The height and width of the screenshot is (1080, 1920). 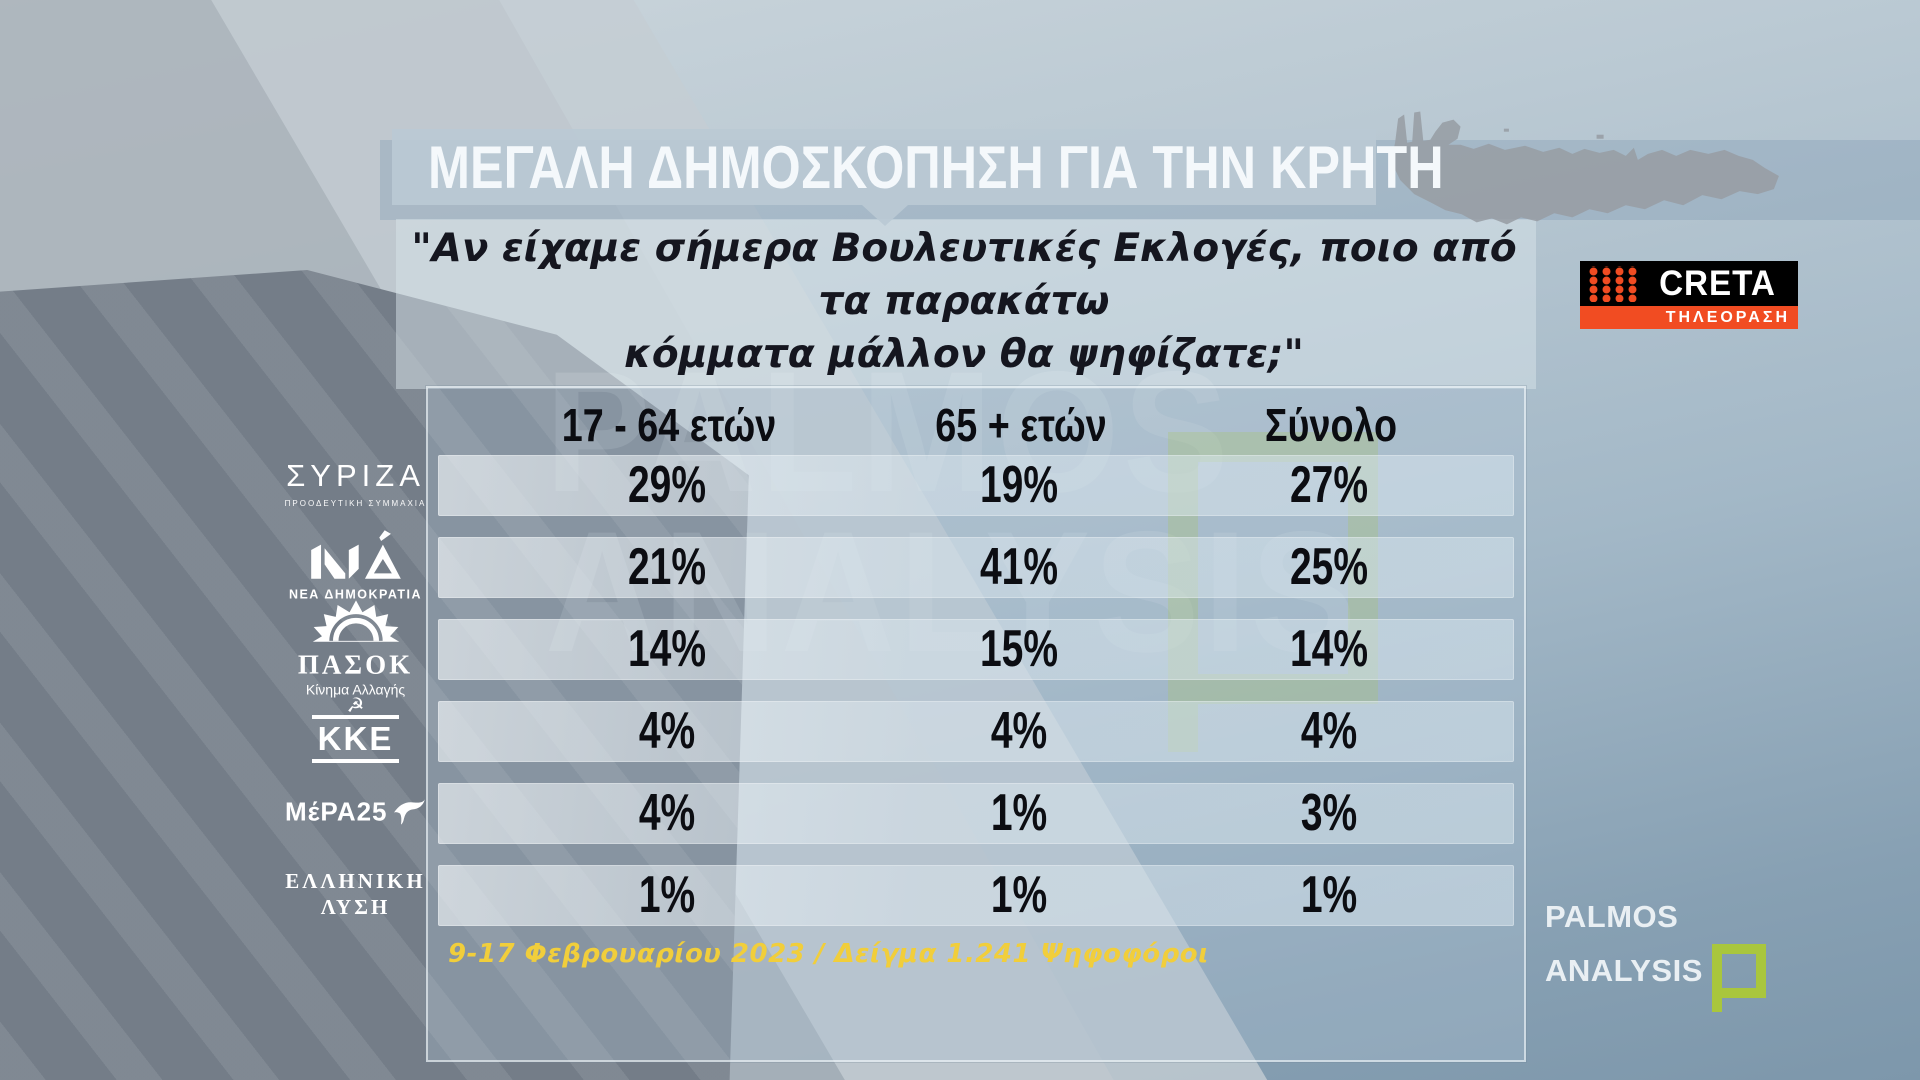 What do you see at coordinates (976, 895) in the screenshot?
I see `table-row: 1% 1% 1%` at bounding box center [976, 895].